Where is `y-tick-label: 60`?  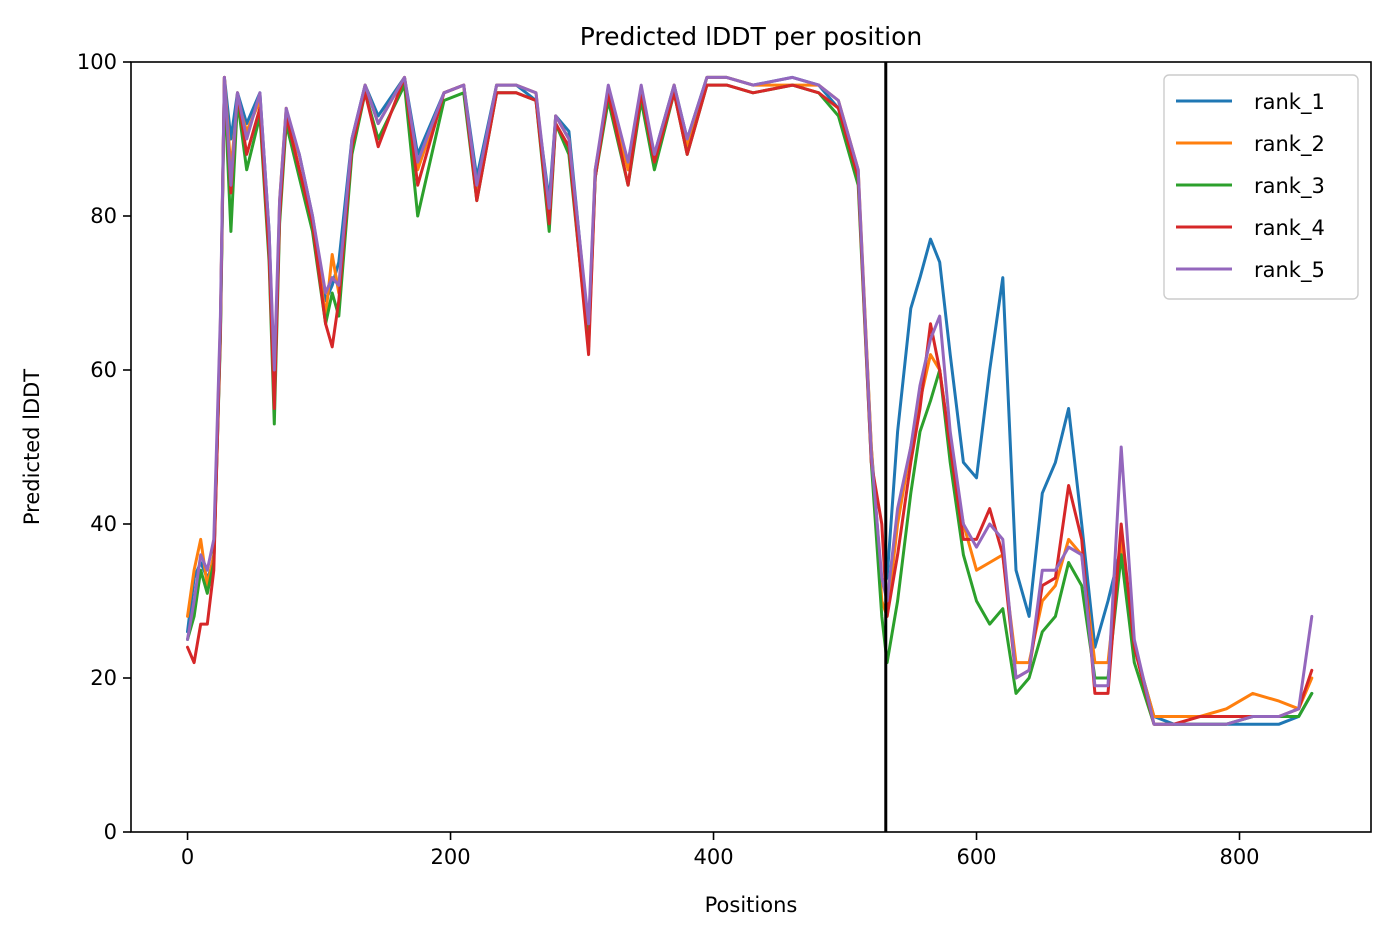
y-tick-label: 60 is located at coordinates (103, 370).